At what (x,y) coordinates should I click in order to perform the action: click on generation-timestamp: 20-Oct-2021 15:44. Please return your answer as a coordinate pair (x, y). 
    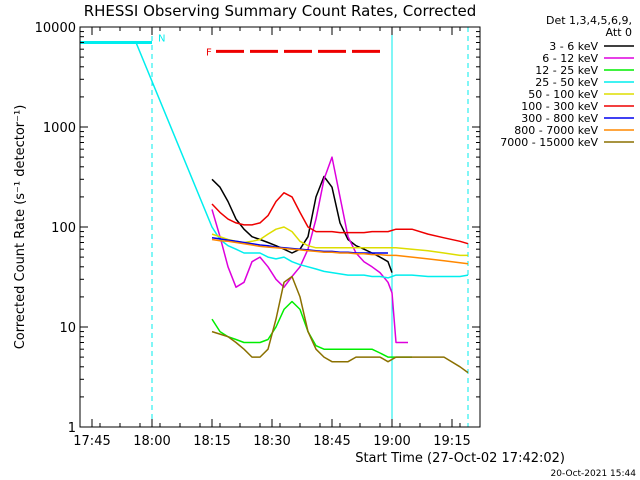
    Looking at the image, I should click on (594, 474).